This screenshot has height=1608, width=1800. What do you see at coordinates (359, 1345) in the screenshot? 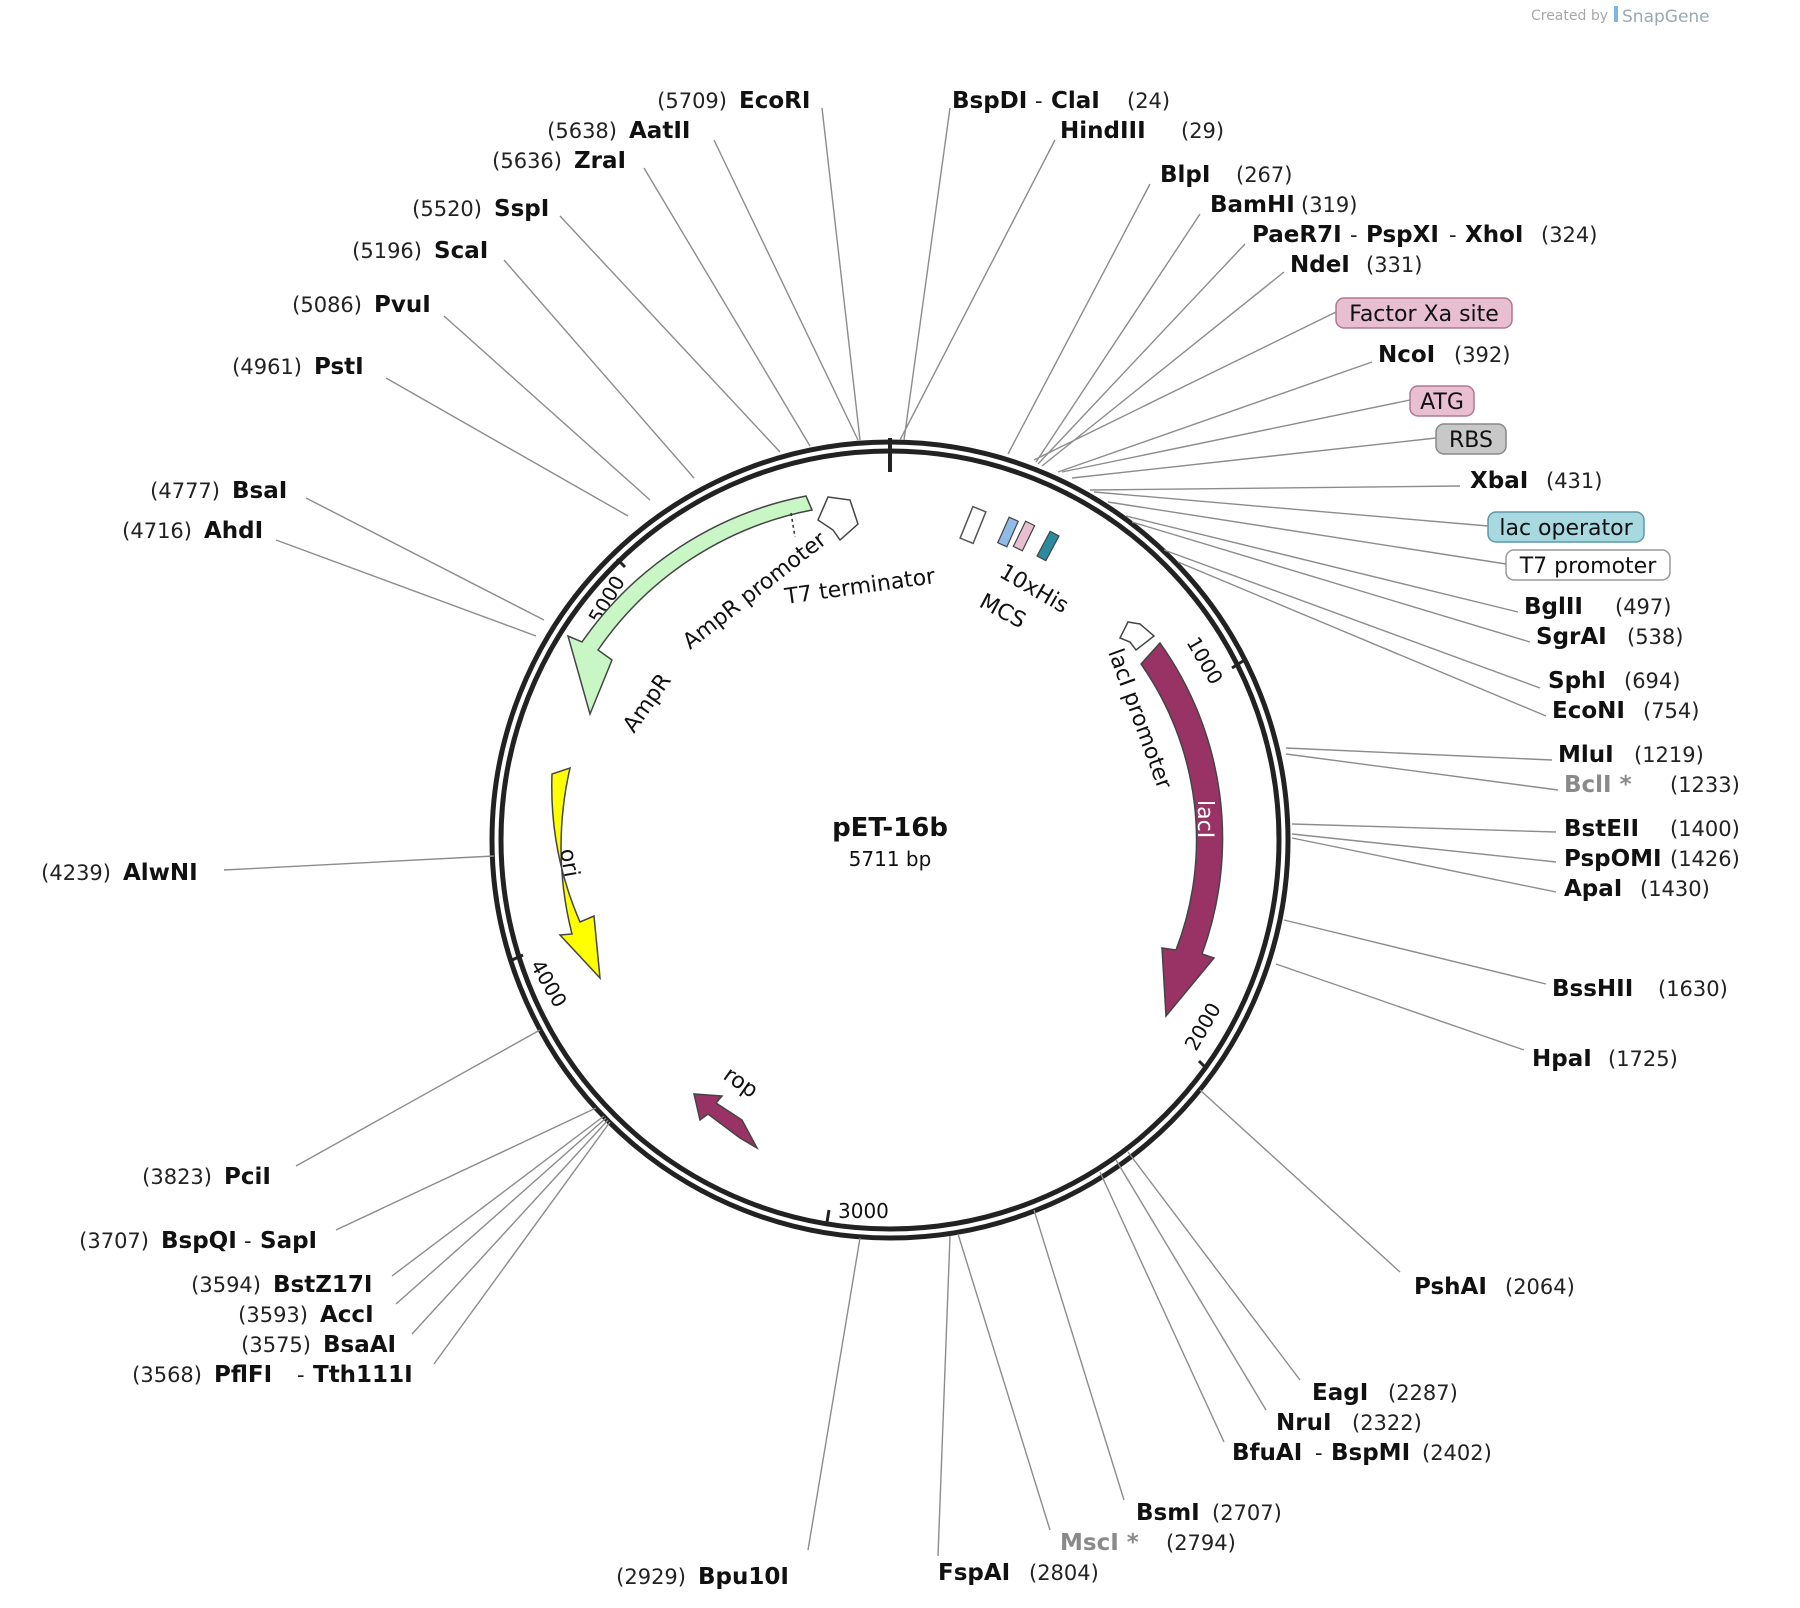
I see `site-name: BsaAI` at bounding box center [359, 1345].